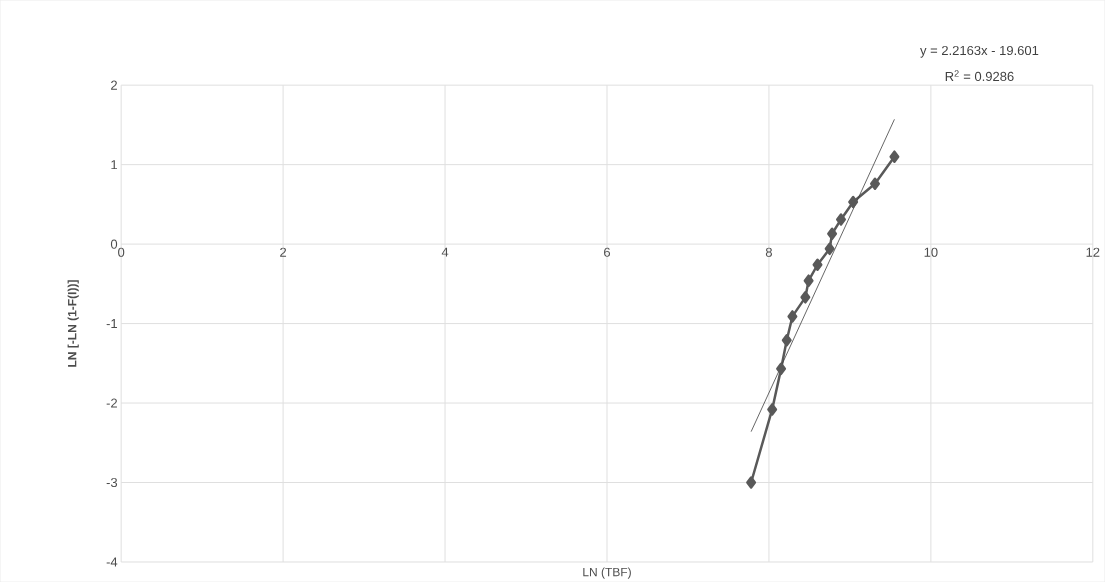  Describe the element at coordinates (114, 165) in the screenshot. I see `y-tick-label: 1` at that location.